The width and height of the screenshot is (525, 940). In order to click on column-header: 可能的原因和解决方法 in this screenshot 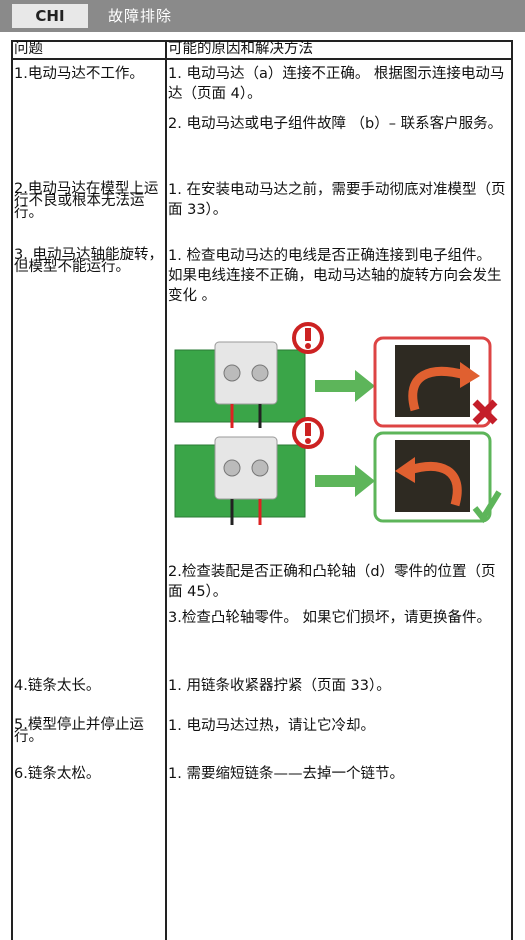, I will do `click(240, 49)`.